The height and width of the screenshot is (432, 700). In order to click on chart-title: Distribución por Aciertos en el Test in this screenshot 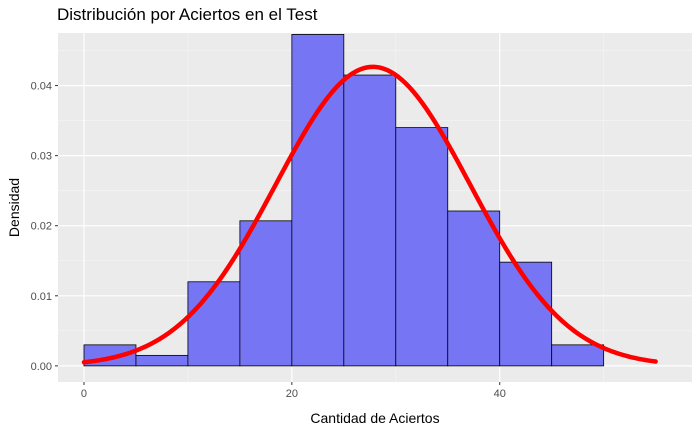, I will do `click(187, 14)`.